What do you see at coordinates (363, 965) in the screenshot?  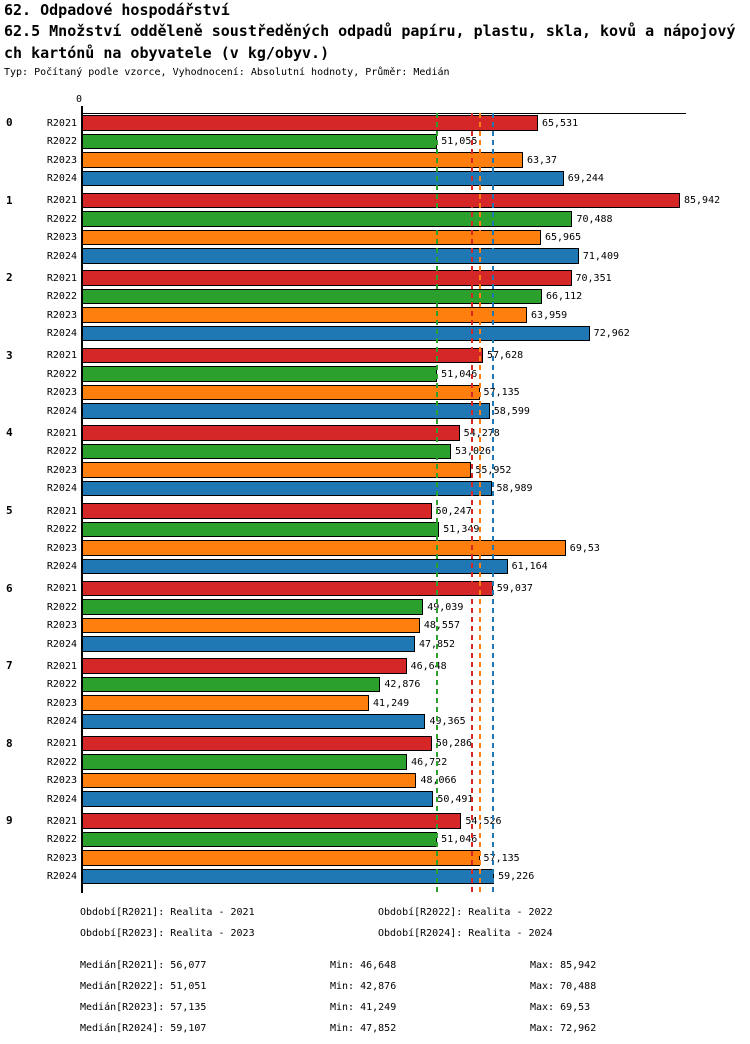 I see `stat-min-r2021: Min: 46,648` at bounding box center [363, 965].